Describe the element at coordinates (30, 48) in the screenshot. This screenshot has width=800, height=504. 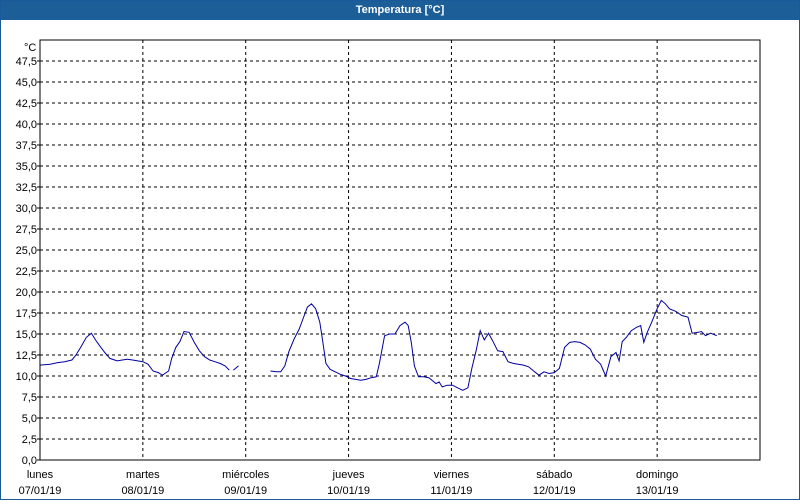
I see `y-axis-unit: °C` at that location.